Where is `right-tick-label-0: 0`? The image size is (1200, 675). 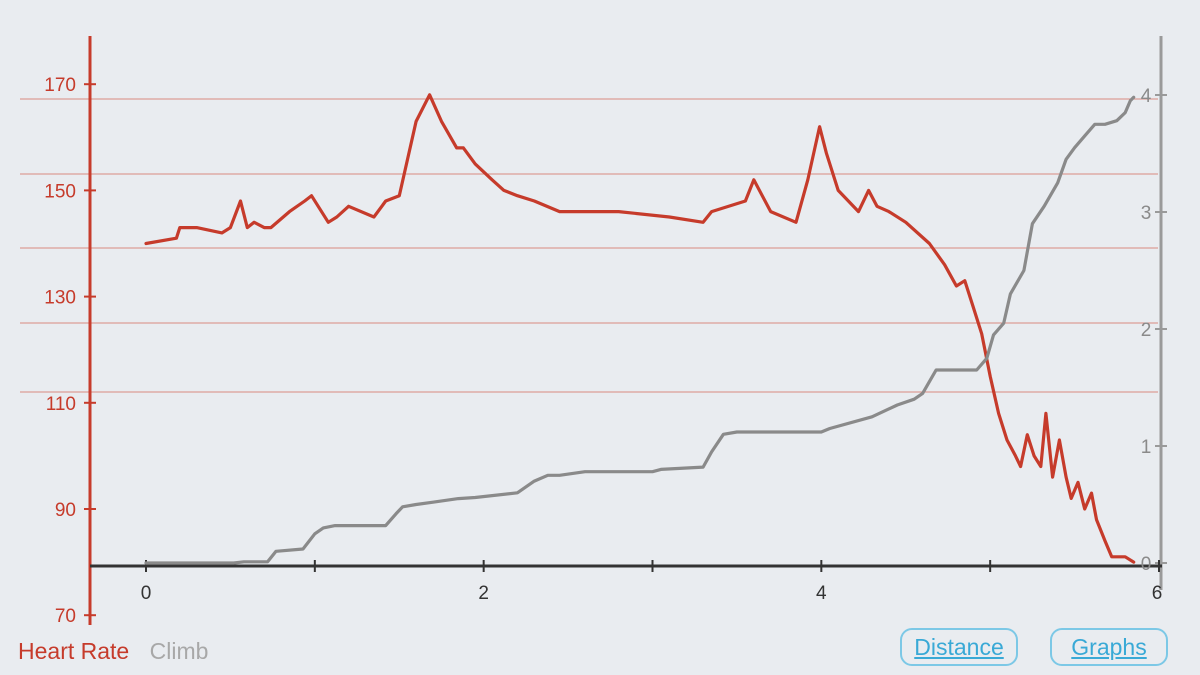
right-tick-label-0: 0 is located at coordinates (1146, 564).